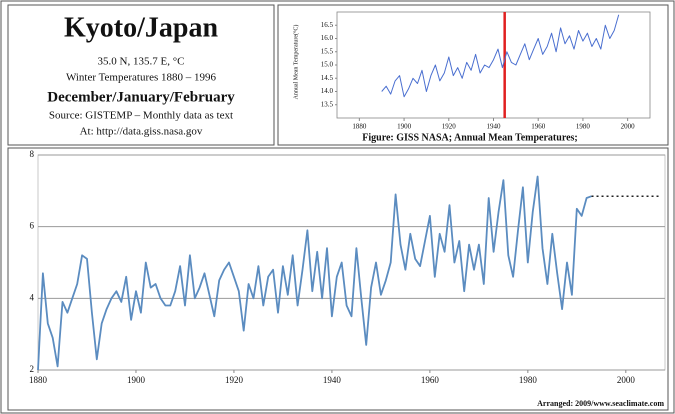  Describe the element at coordinates (141, 97) in the screenshot. I see `months: December/January/February` at that location.